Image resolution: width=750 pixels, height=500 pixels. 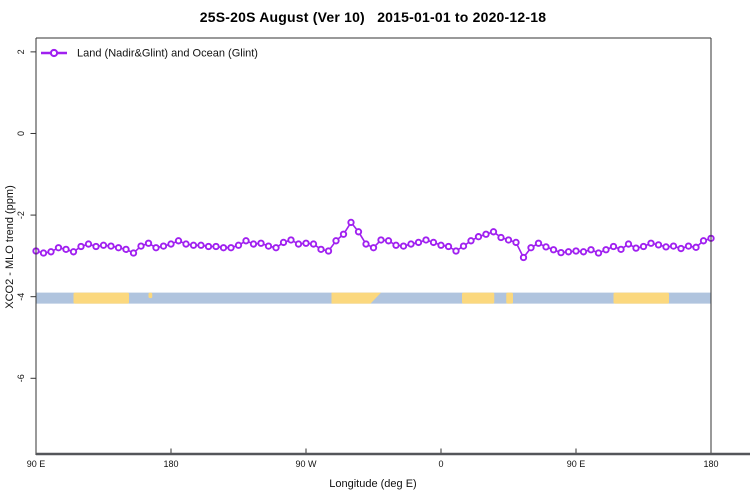 What do you see at coordinates (54, 53) in the screenshot?
I see `legend-open-circle-marker` at bounding box center [54, 53].